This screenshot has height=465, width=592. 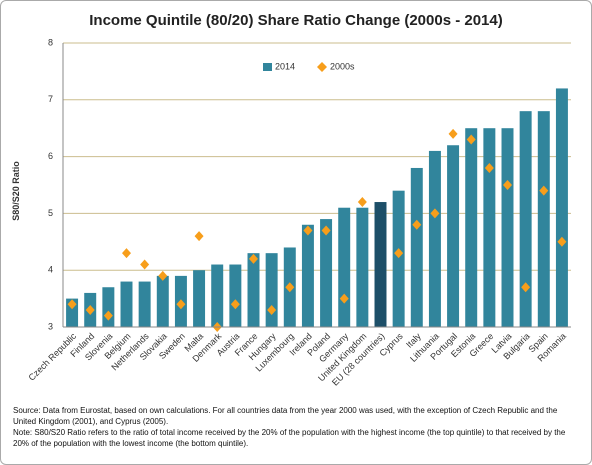 I want to click on y-tick-label: 7, so click(x=50, y=99).